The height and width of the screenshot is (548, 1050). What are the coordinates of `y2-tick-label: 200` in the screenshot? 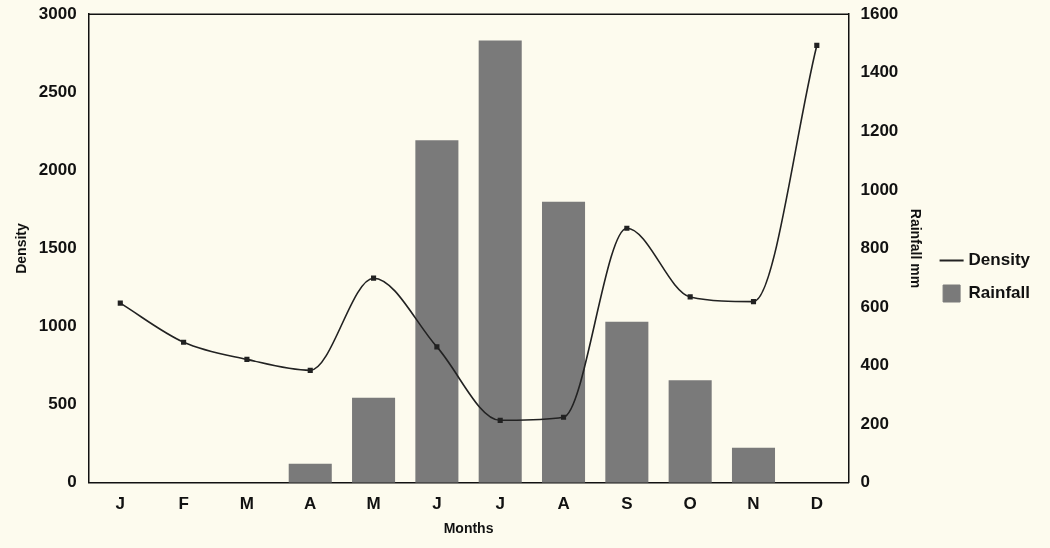 It's located at (874, 423).